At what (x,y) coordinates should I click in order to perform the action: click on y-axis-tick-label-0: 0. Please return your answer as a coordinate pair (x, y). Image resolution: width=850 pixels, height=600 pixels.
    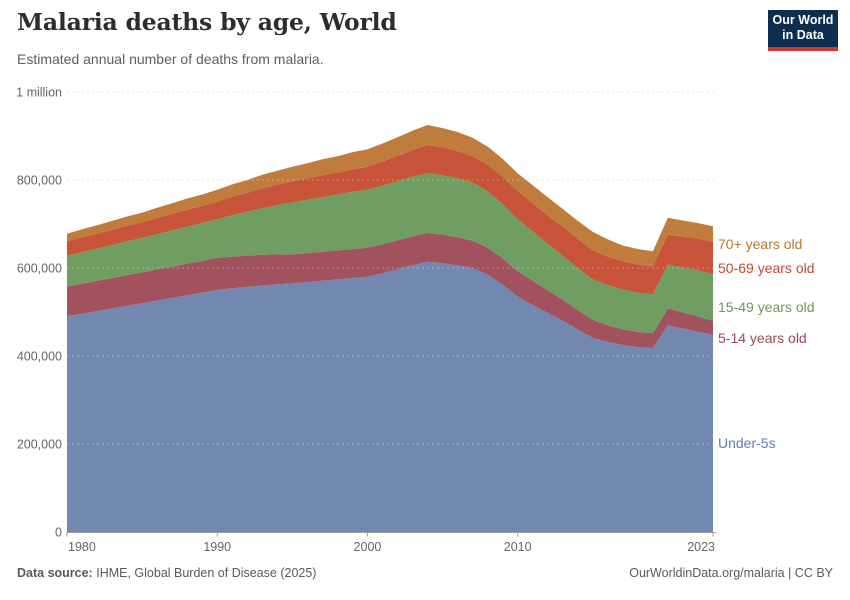
    Looking at the image, I should click on (58, 533).